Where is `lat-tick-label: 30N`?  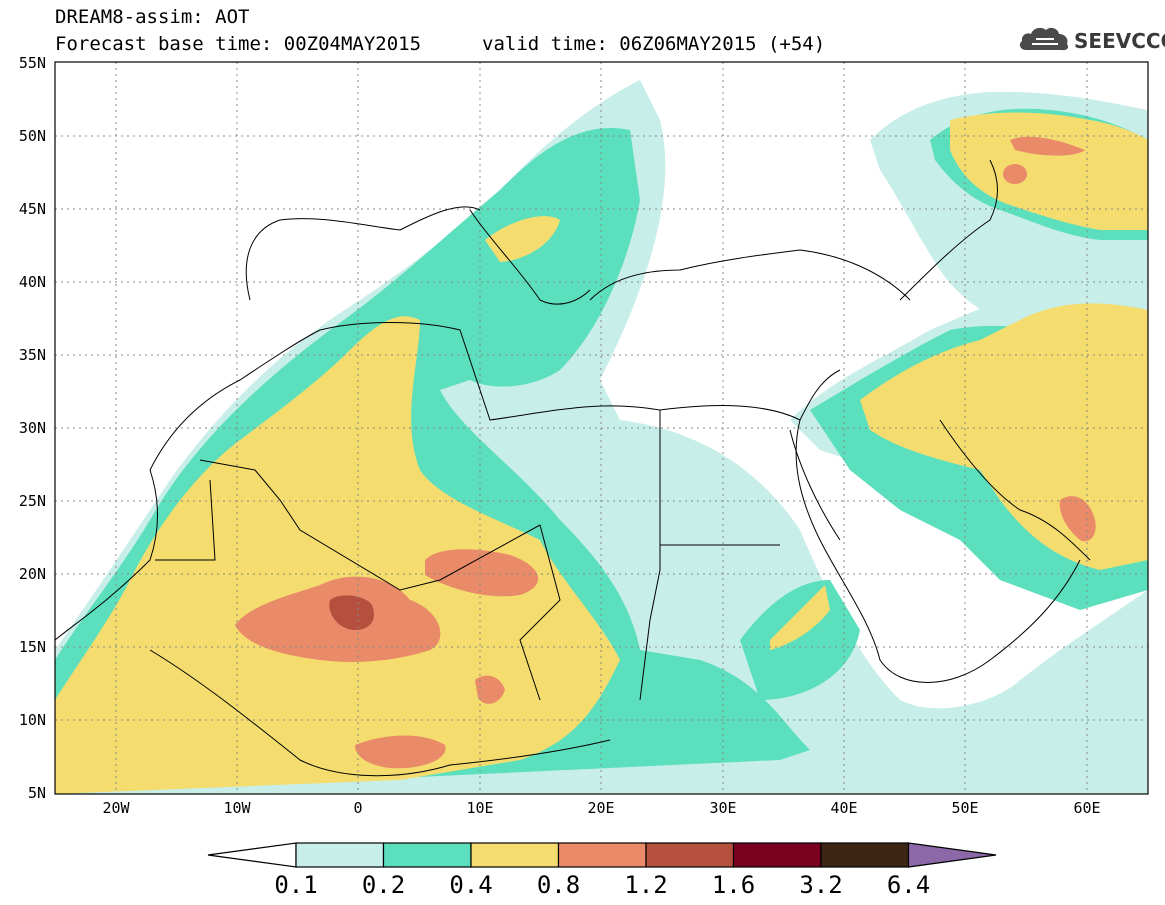 lat-tick-label: 30N is located at coordinates (32, 428).